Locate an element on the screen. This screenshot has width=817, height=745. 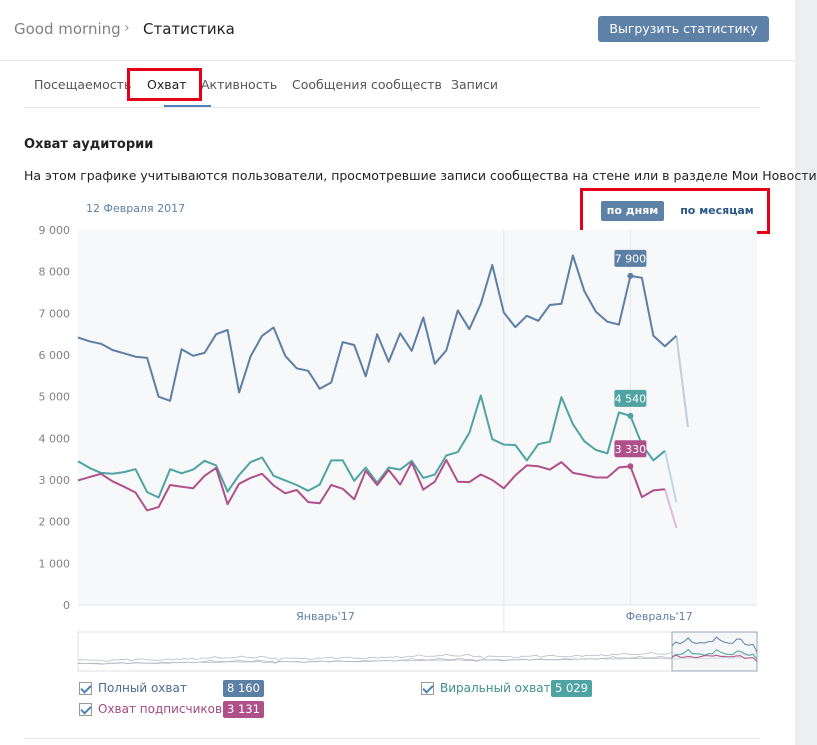
x-tick-label: Февраль'17 is located at coordinates (659, 616).